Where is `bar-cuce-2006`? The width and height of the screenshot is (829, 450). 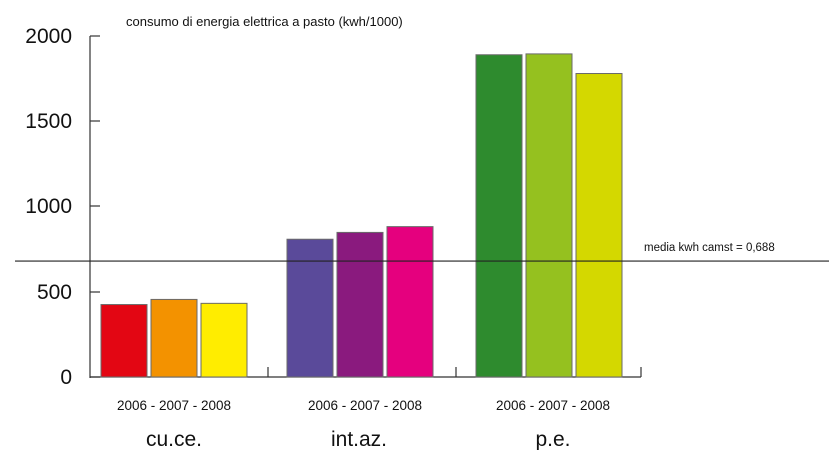
bar-cuce-2006 is located at coordinates (124, 341).